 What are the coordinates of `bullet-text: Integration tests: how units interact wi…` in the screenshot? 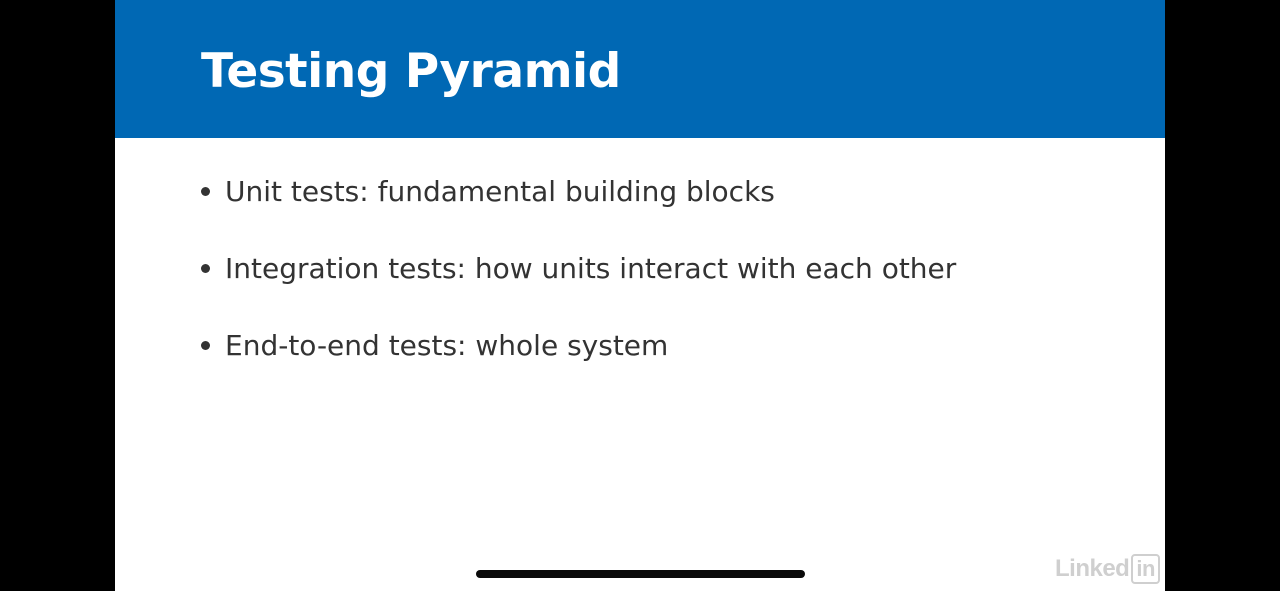 It's located at (591, 268).